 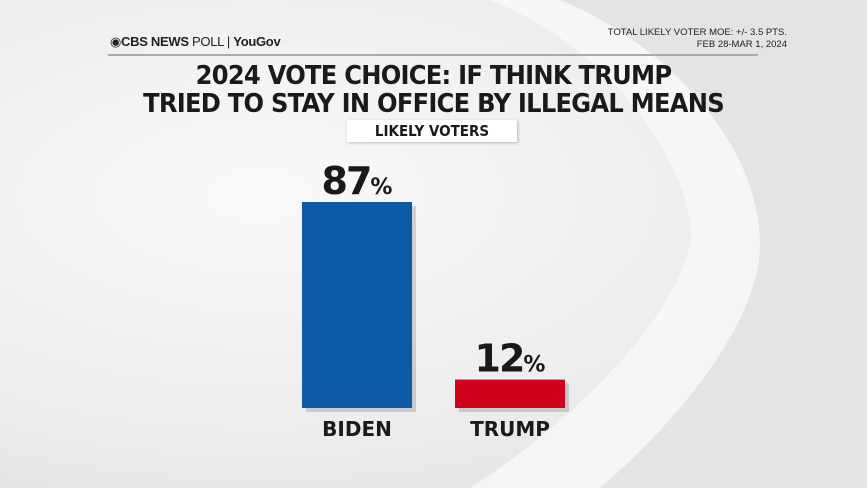 I want to click on bar-biden, so click(x=357, y=305).